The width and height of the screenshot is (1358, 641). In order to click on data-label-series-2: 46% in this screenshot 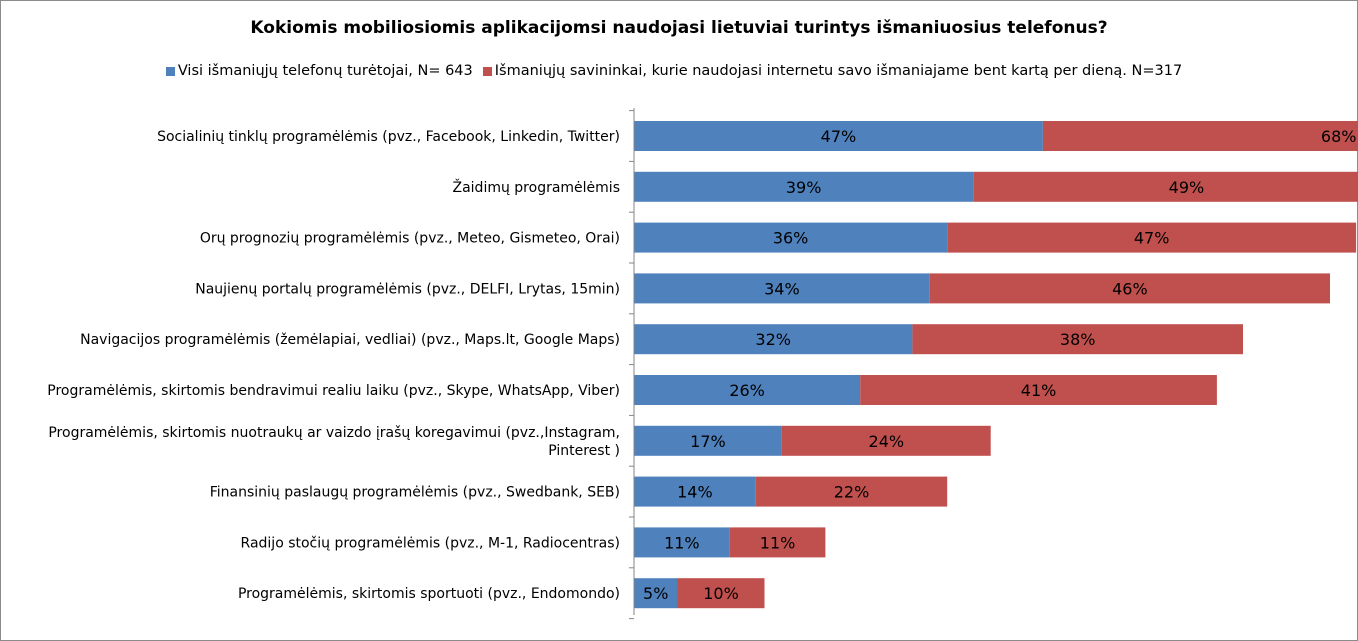, I will do `click(1130, 288)`.